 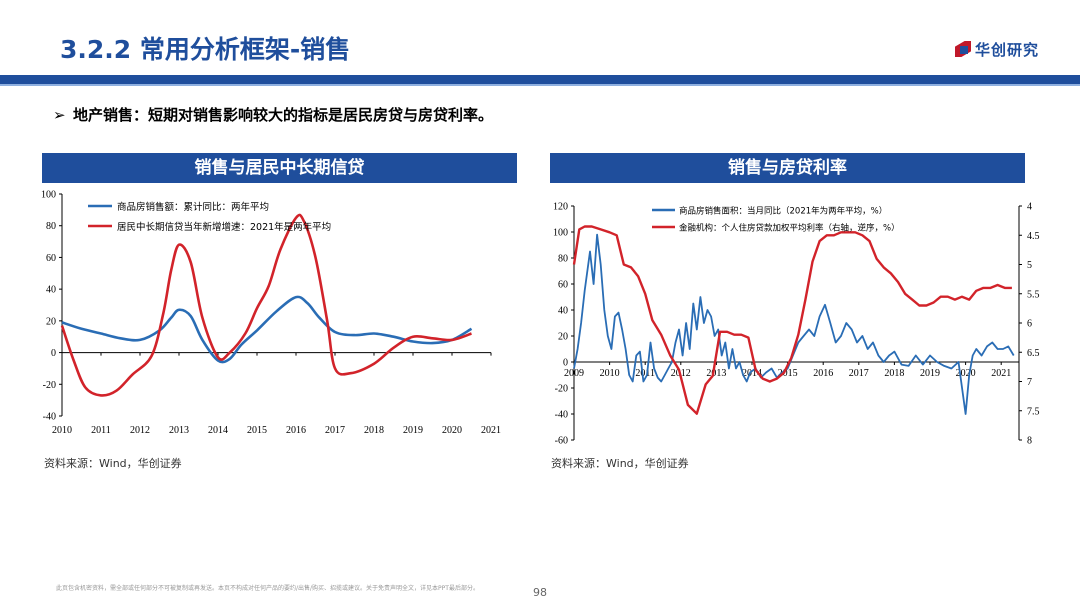 I want to click on page-title: 3.2.2 常用分析框架-销售, so click(x=205, y=49).